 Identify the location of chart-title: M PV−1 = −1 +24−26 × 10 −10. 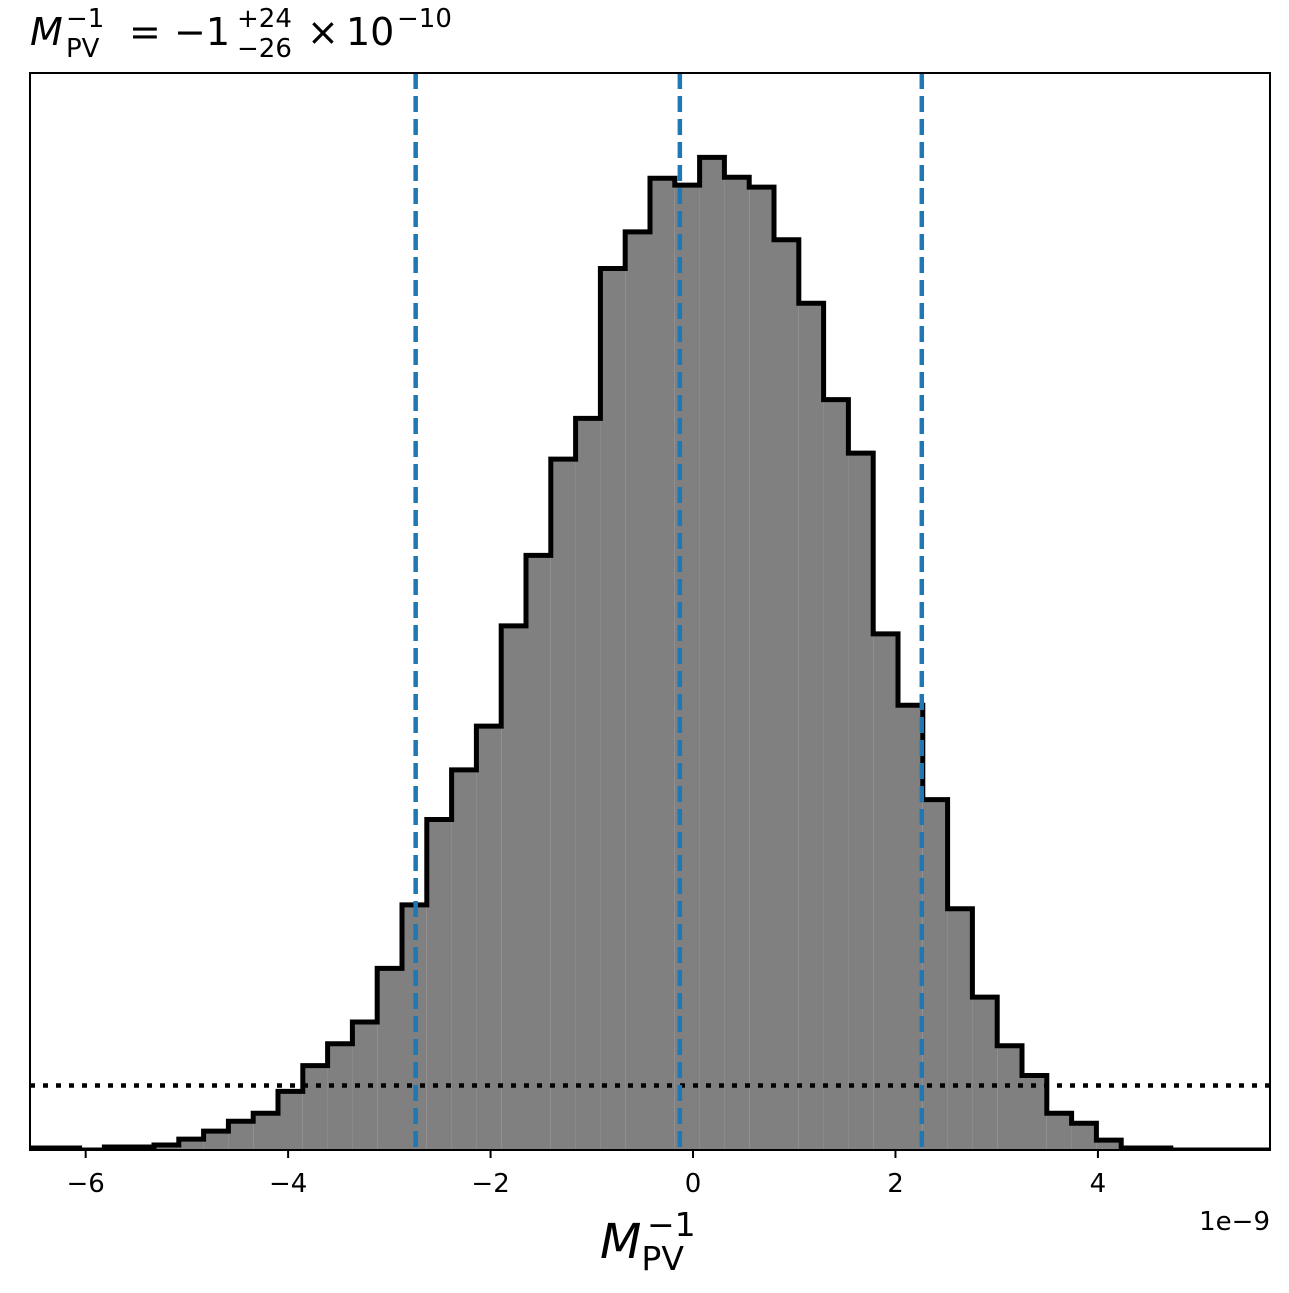
(241, 34).